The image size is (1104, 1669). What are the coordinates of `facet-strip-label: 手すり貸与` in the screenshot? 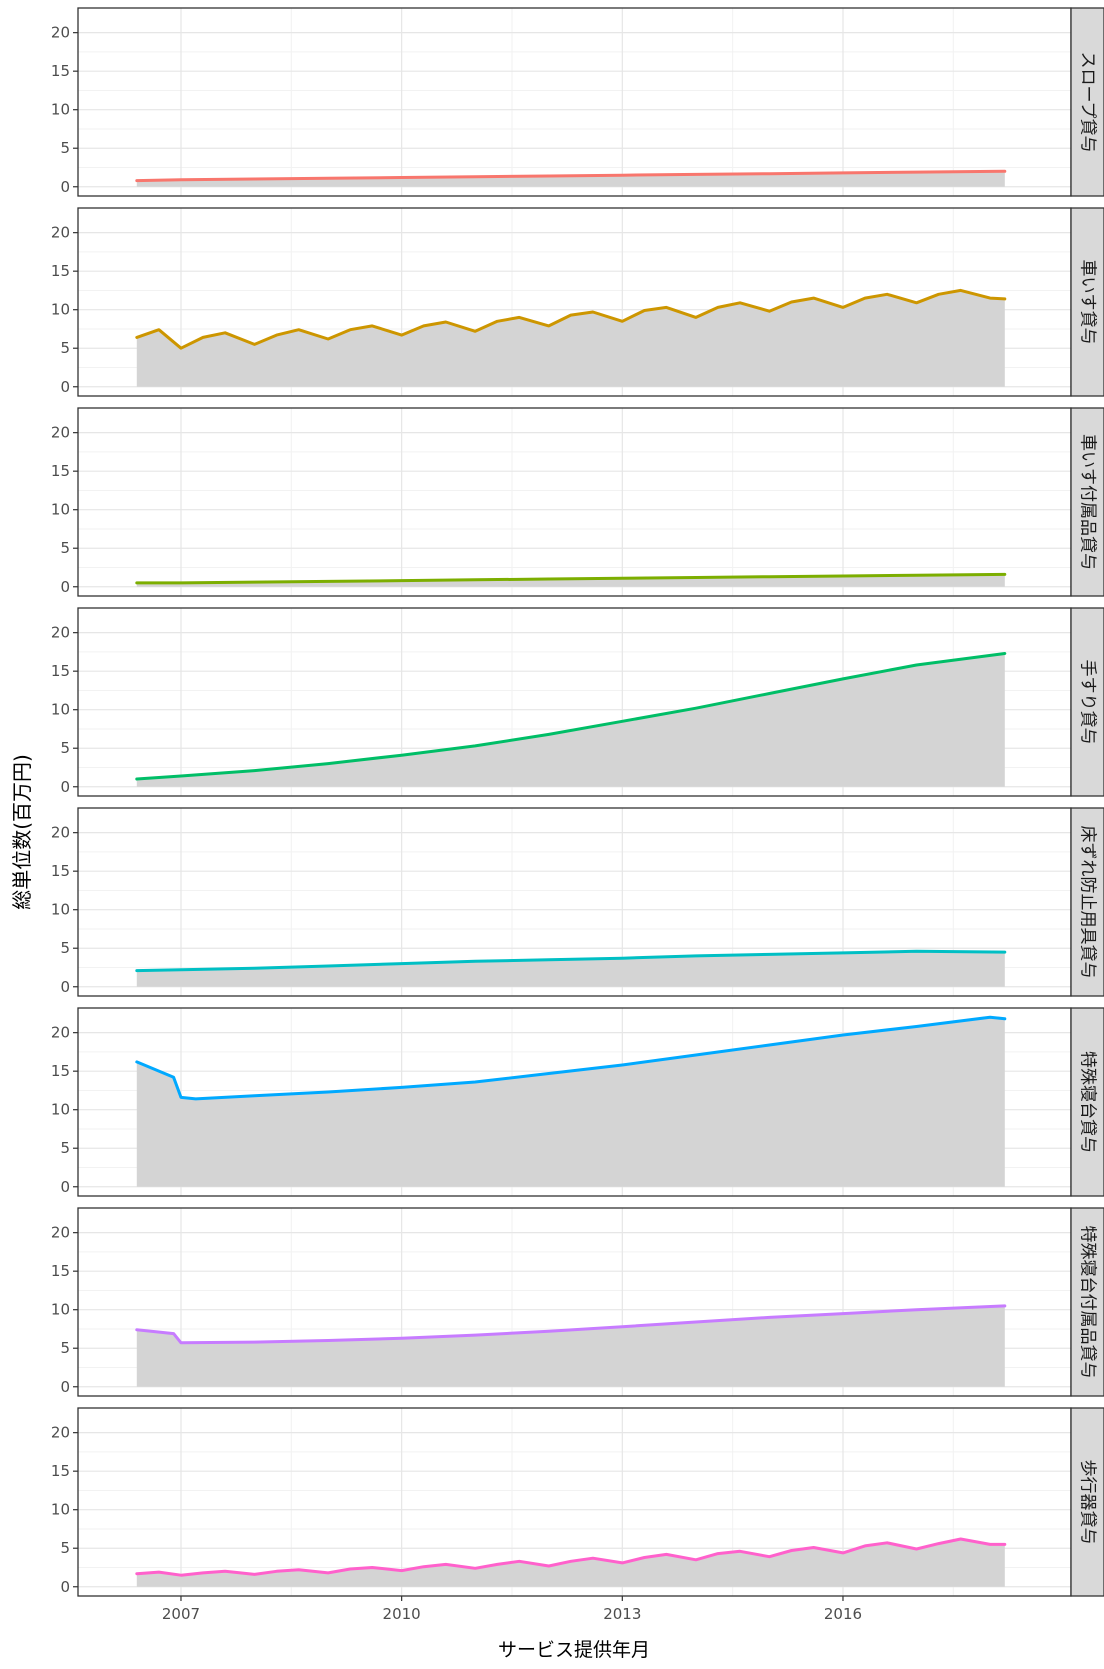 It's located at (1088, 702).